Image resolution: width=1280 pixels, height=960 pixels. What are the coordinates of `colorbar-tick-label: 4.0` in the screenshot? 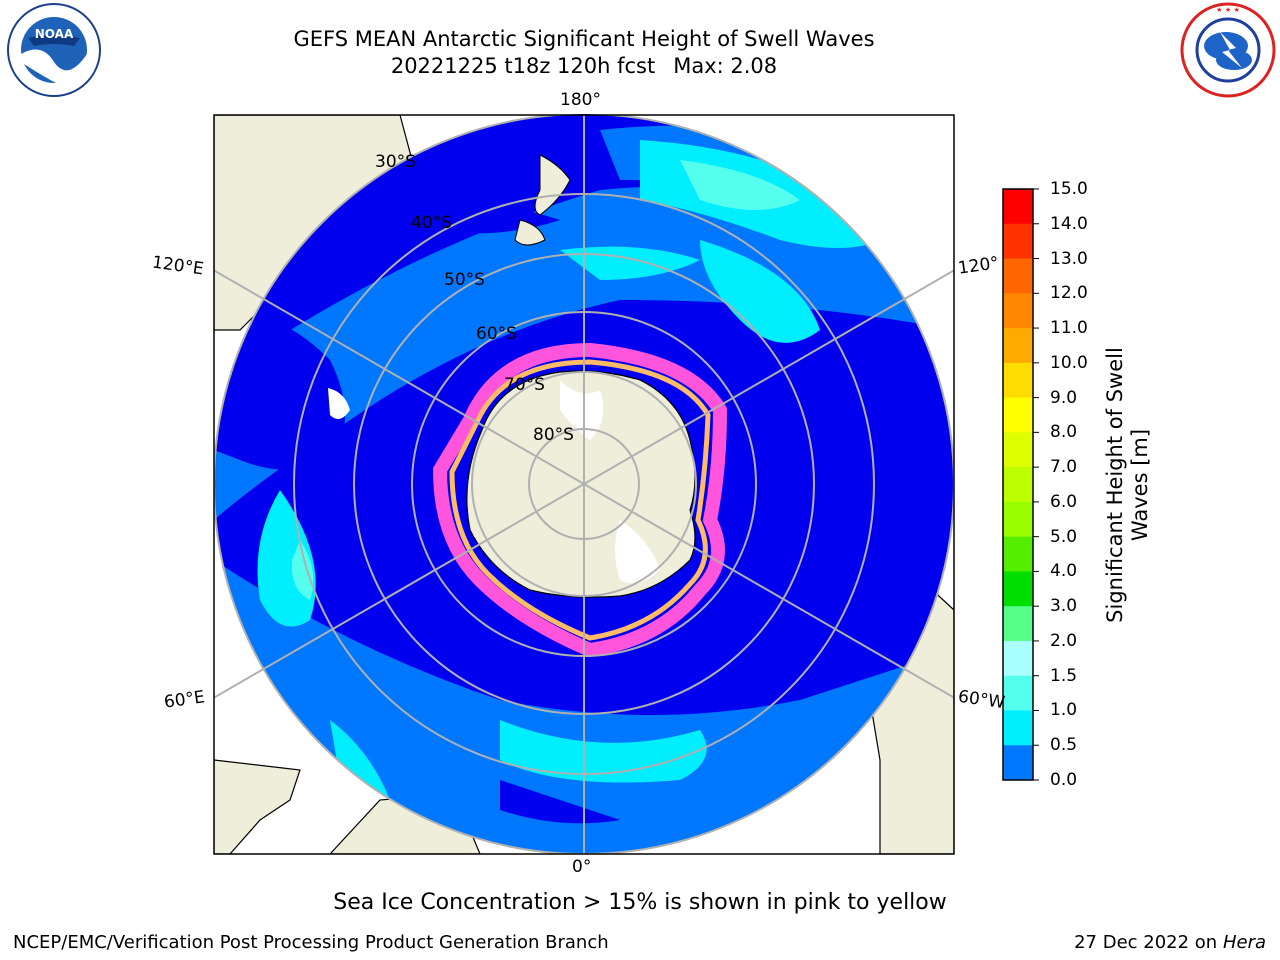 It's located at (1064, 571).